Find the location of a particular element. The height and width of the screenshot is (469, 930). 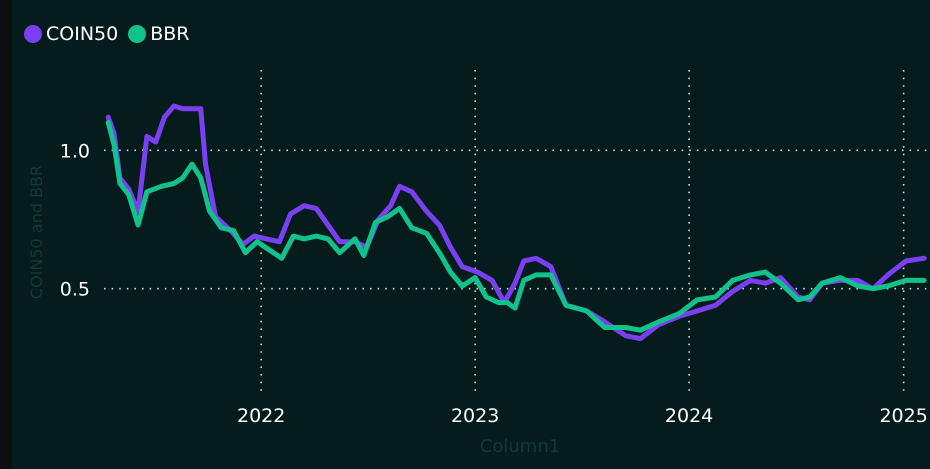

legend: COIN50 BBR is located at coordinates (107, 34).